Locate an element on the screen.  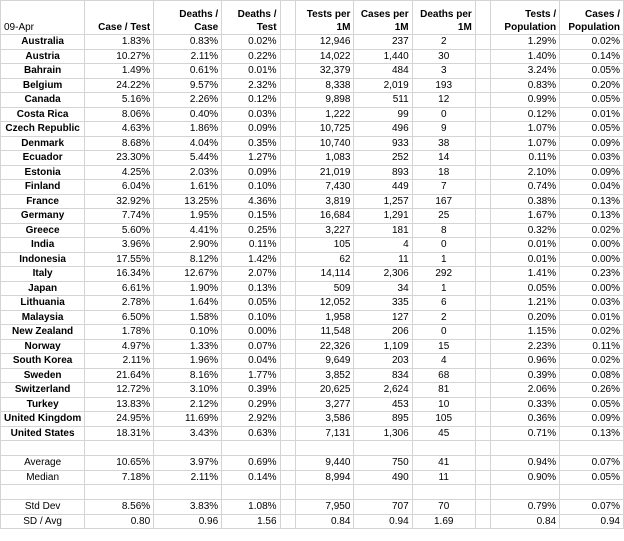
cell-deaths-case: 2.12% is located at coordinates (188, 404).